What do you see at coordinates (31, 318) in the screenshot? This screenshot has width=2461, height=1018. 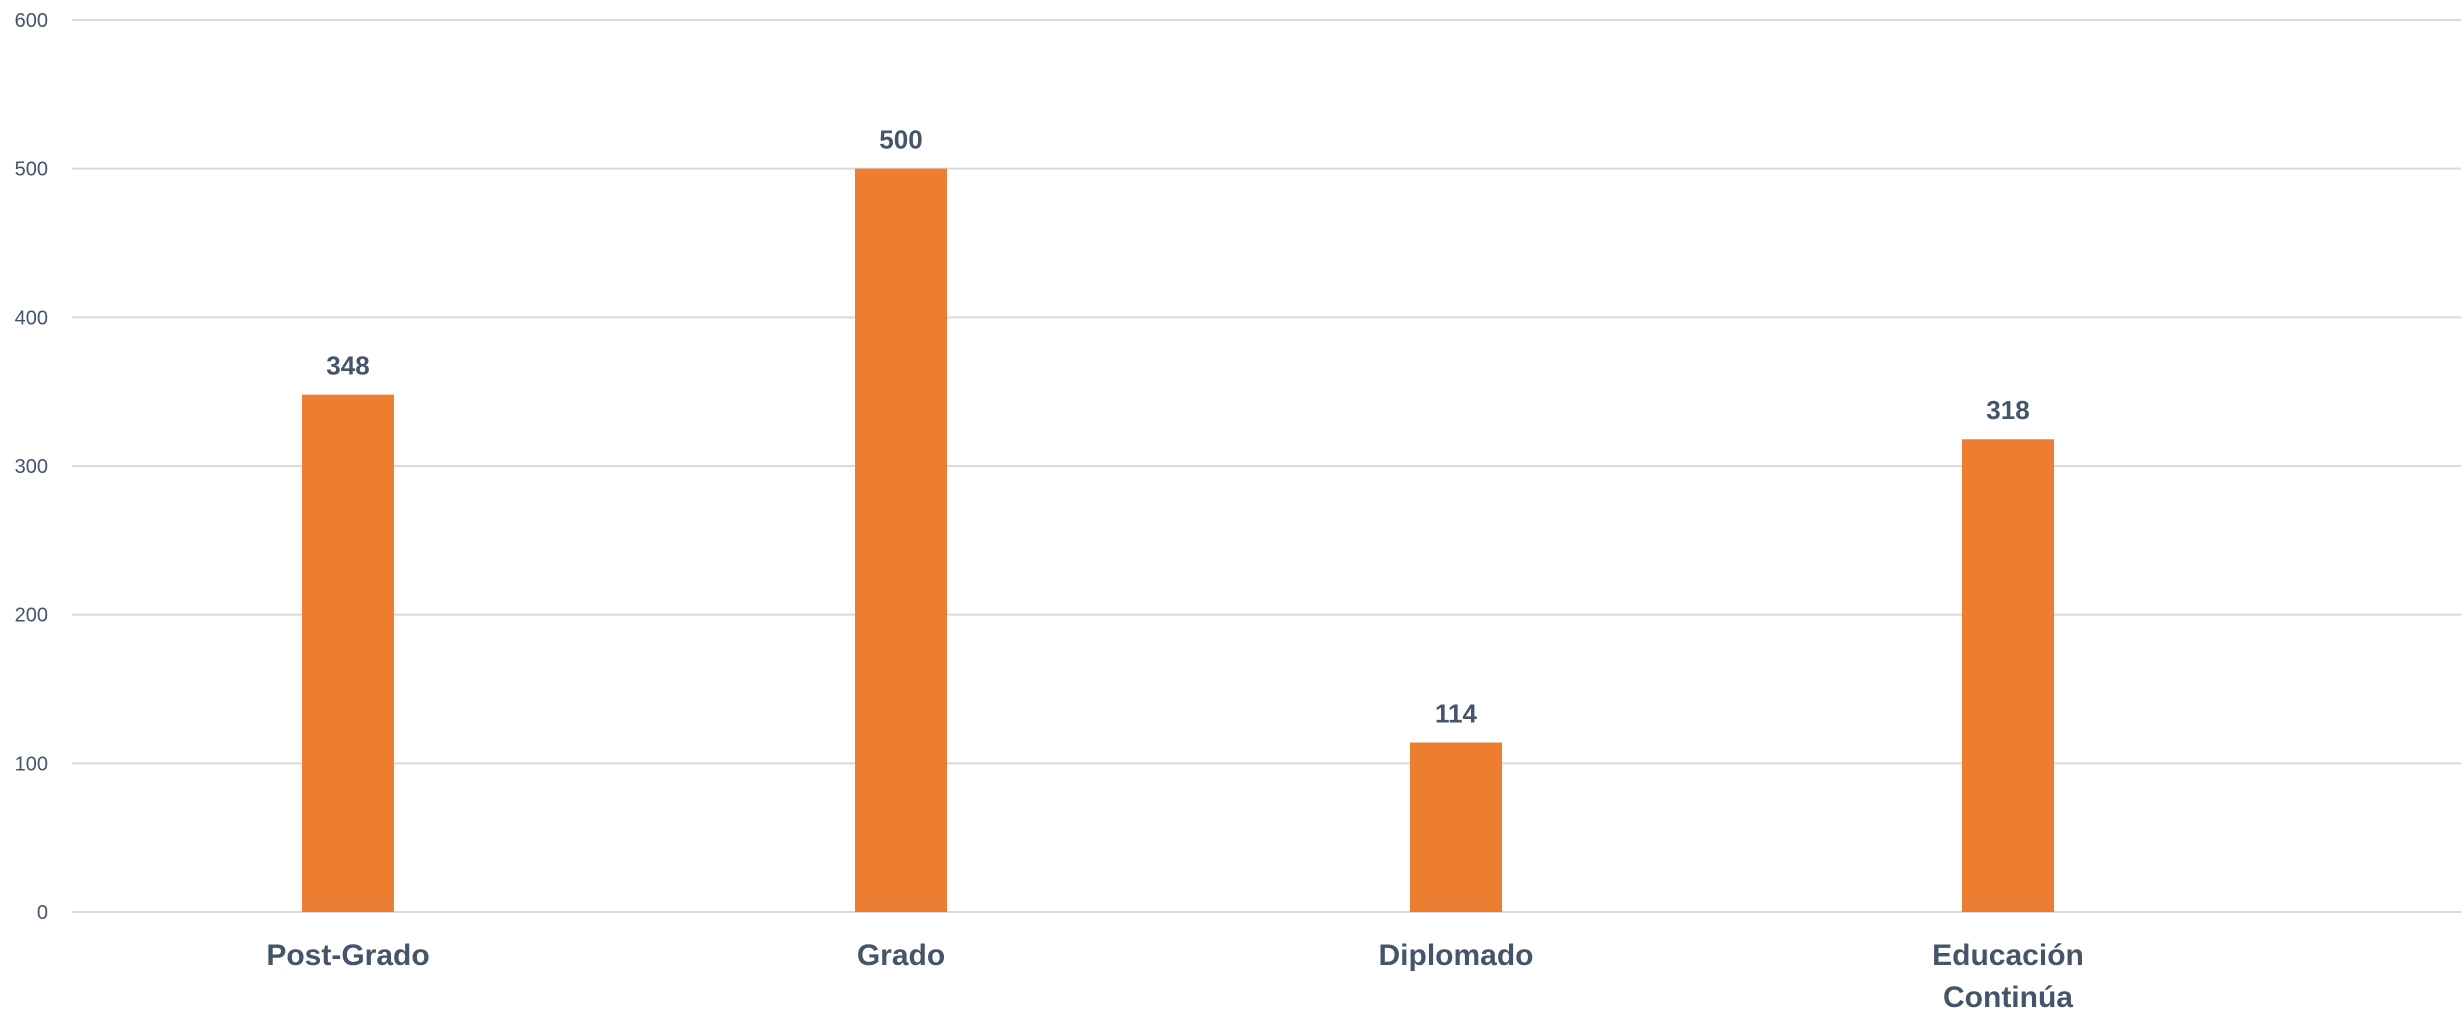 I see `y-tick-label-400: 400` at bounding box center [31, 318].